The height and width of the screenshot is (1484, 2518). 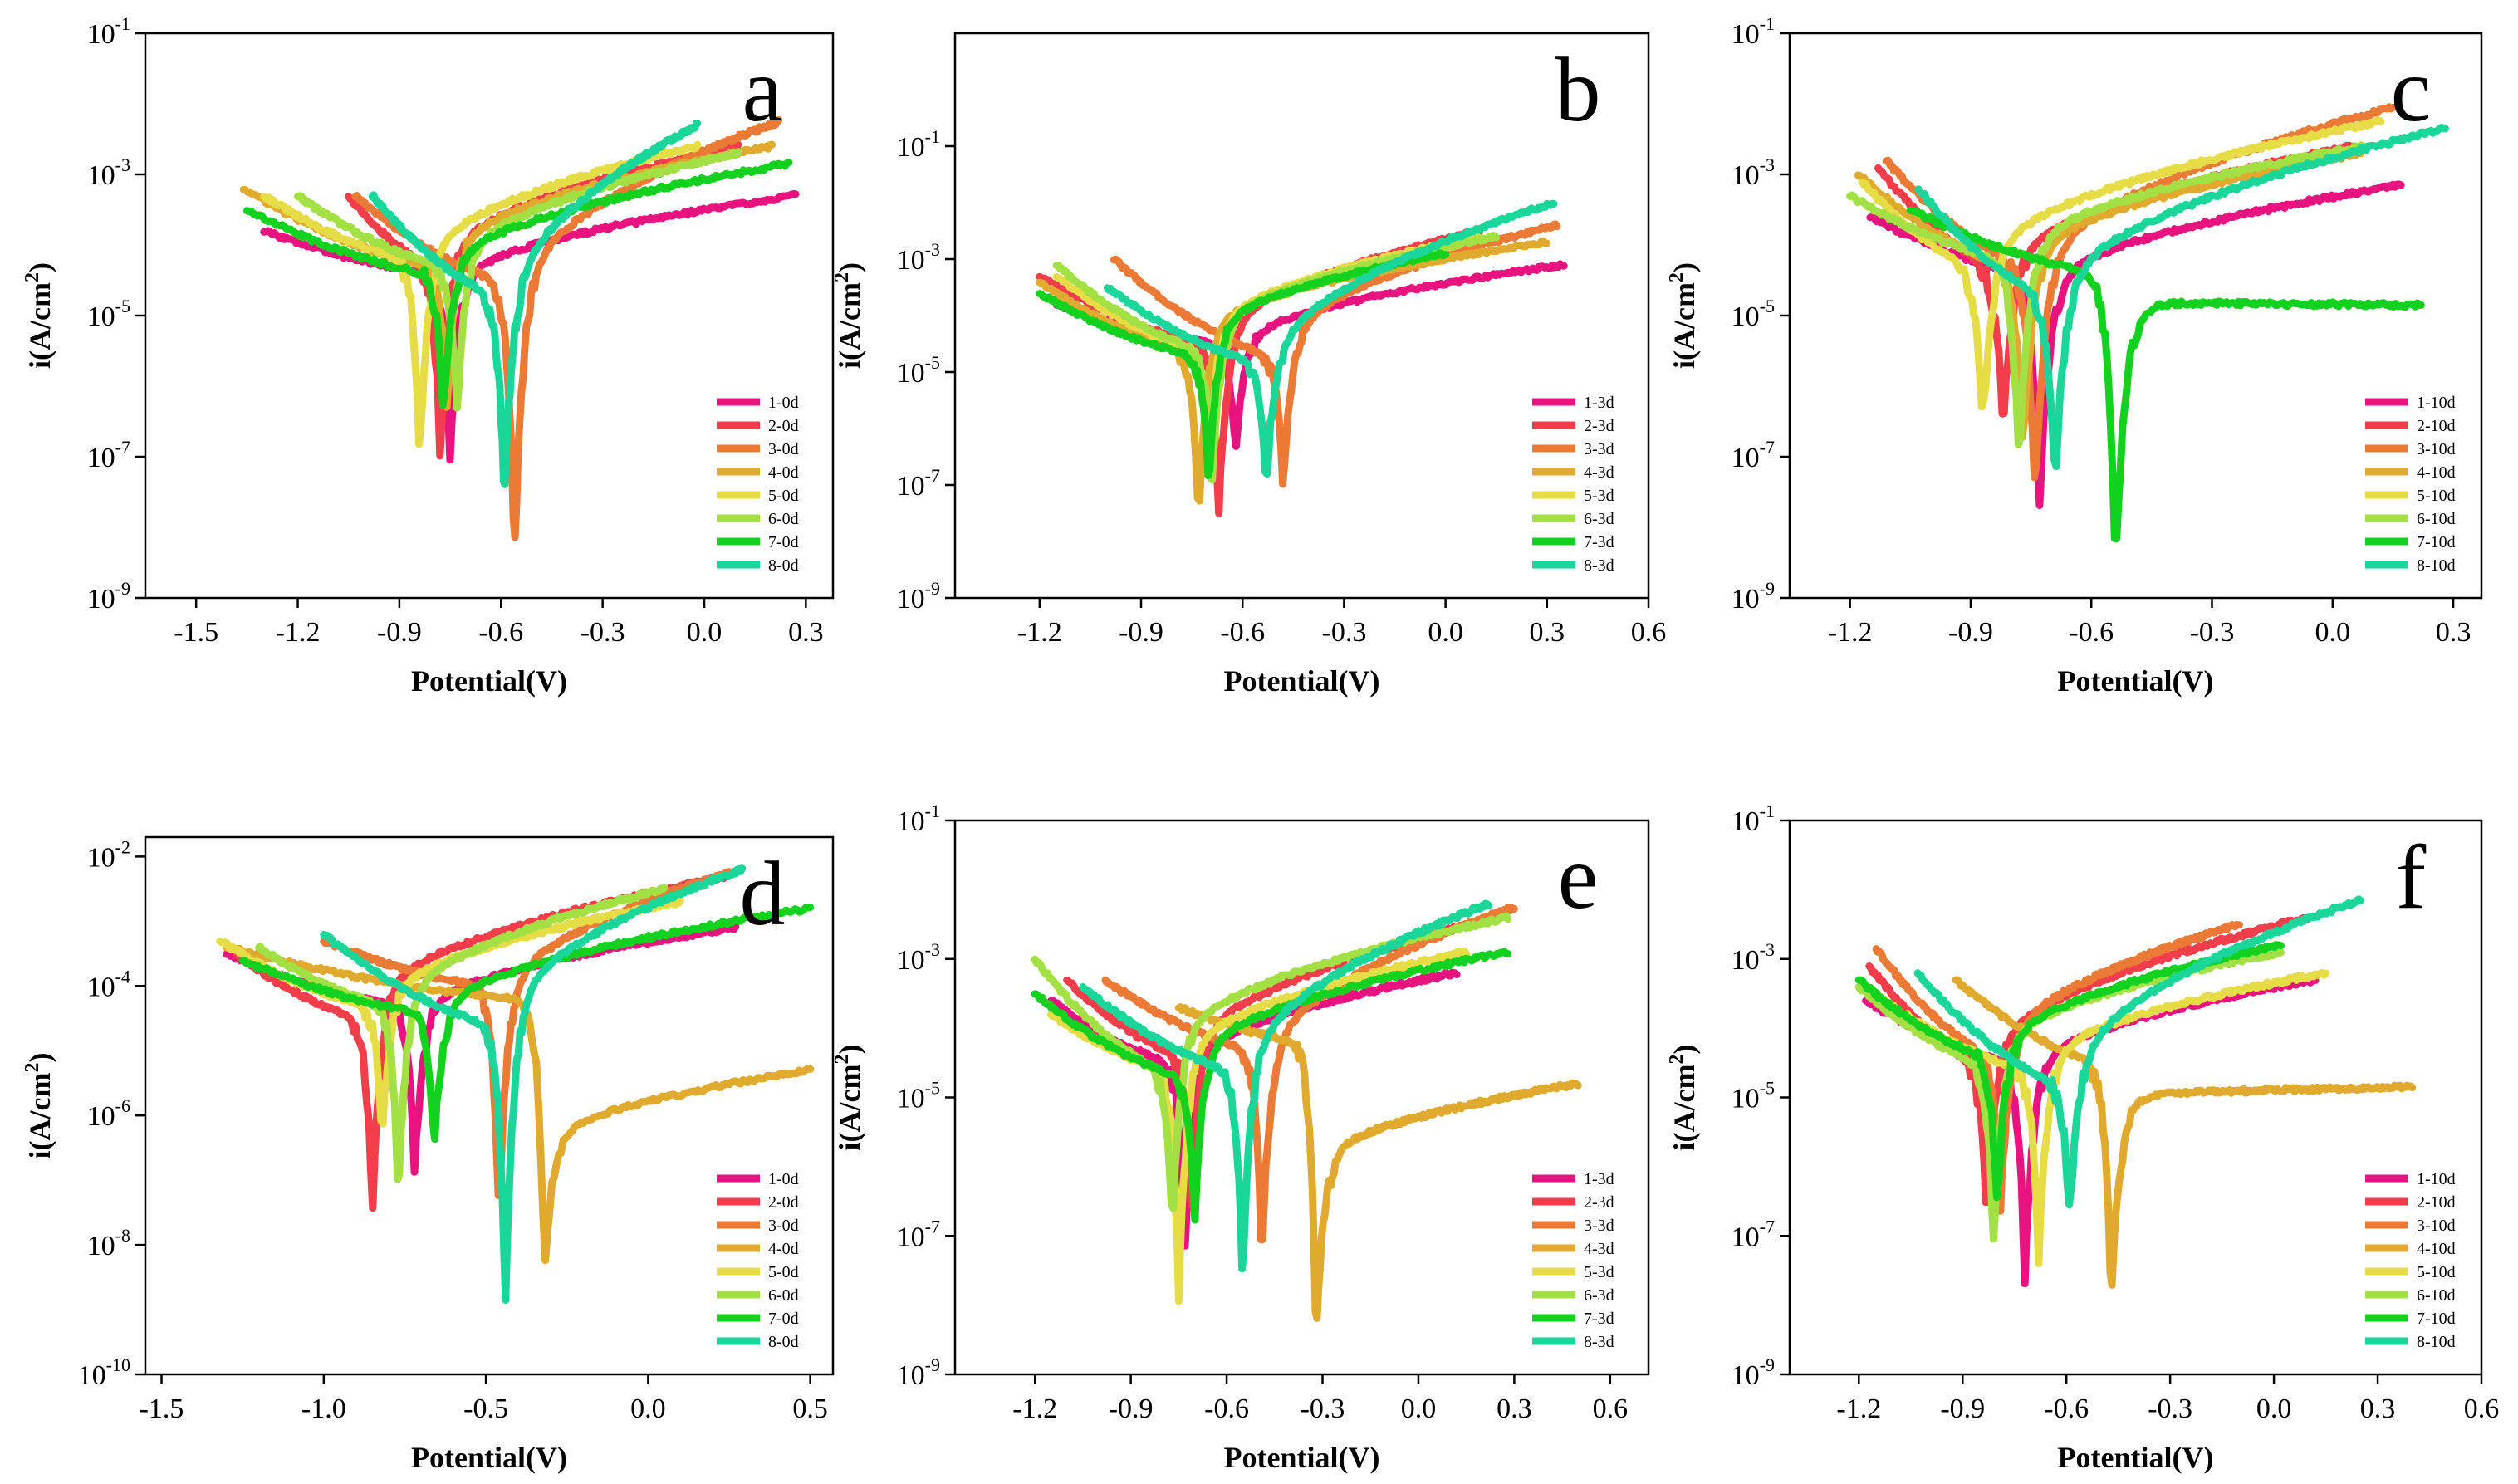 What do you see at coordinates (108, 455) in the screenshot?
I see `y-tick-label-a: 10⁻⁷` at bounding box center [108, 455].